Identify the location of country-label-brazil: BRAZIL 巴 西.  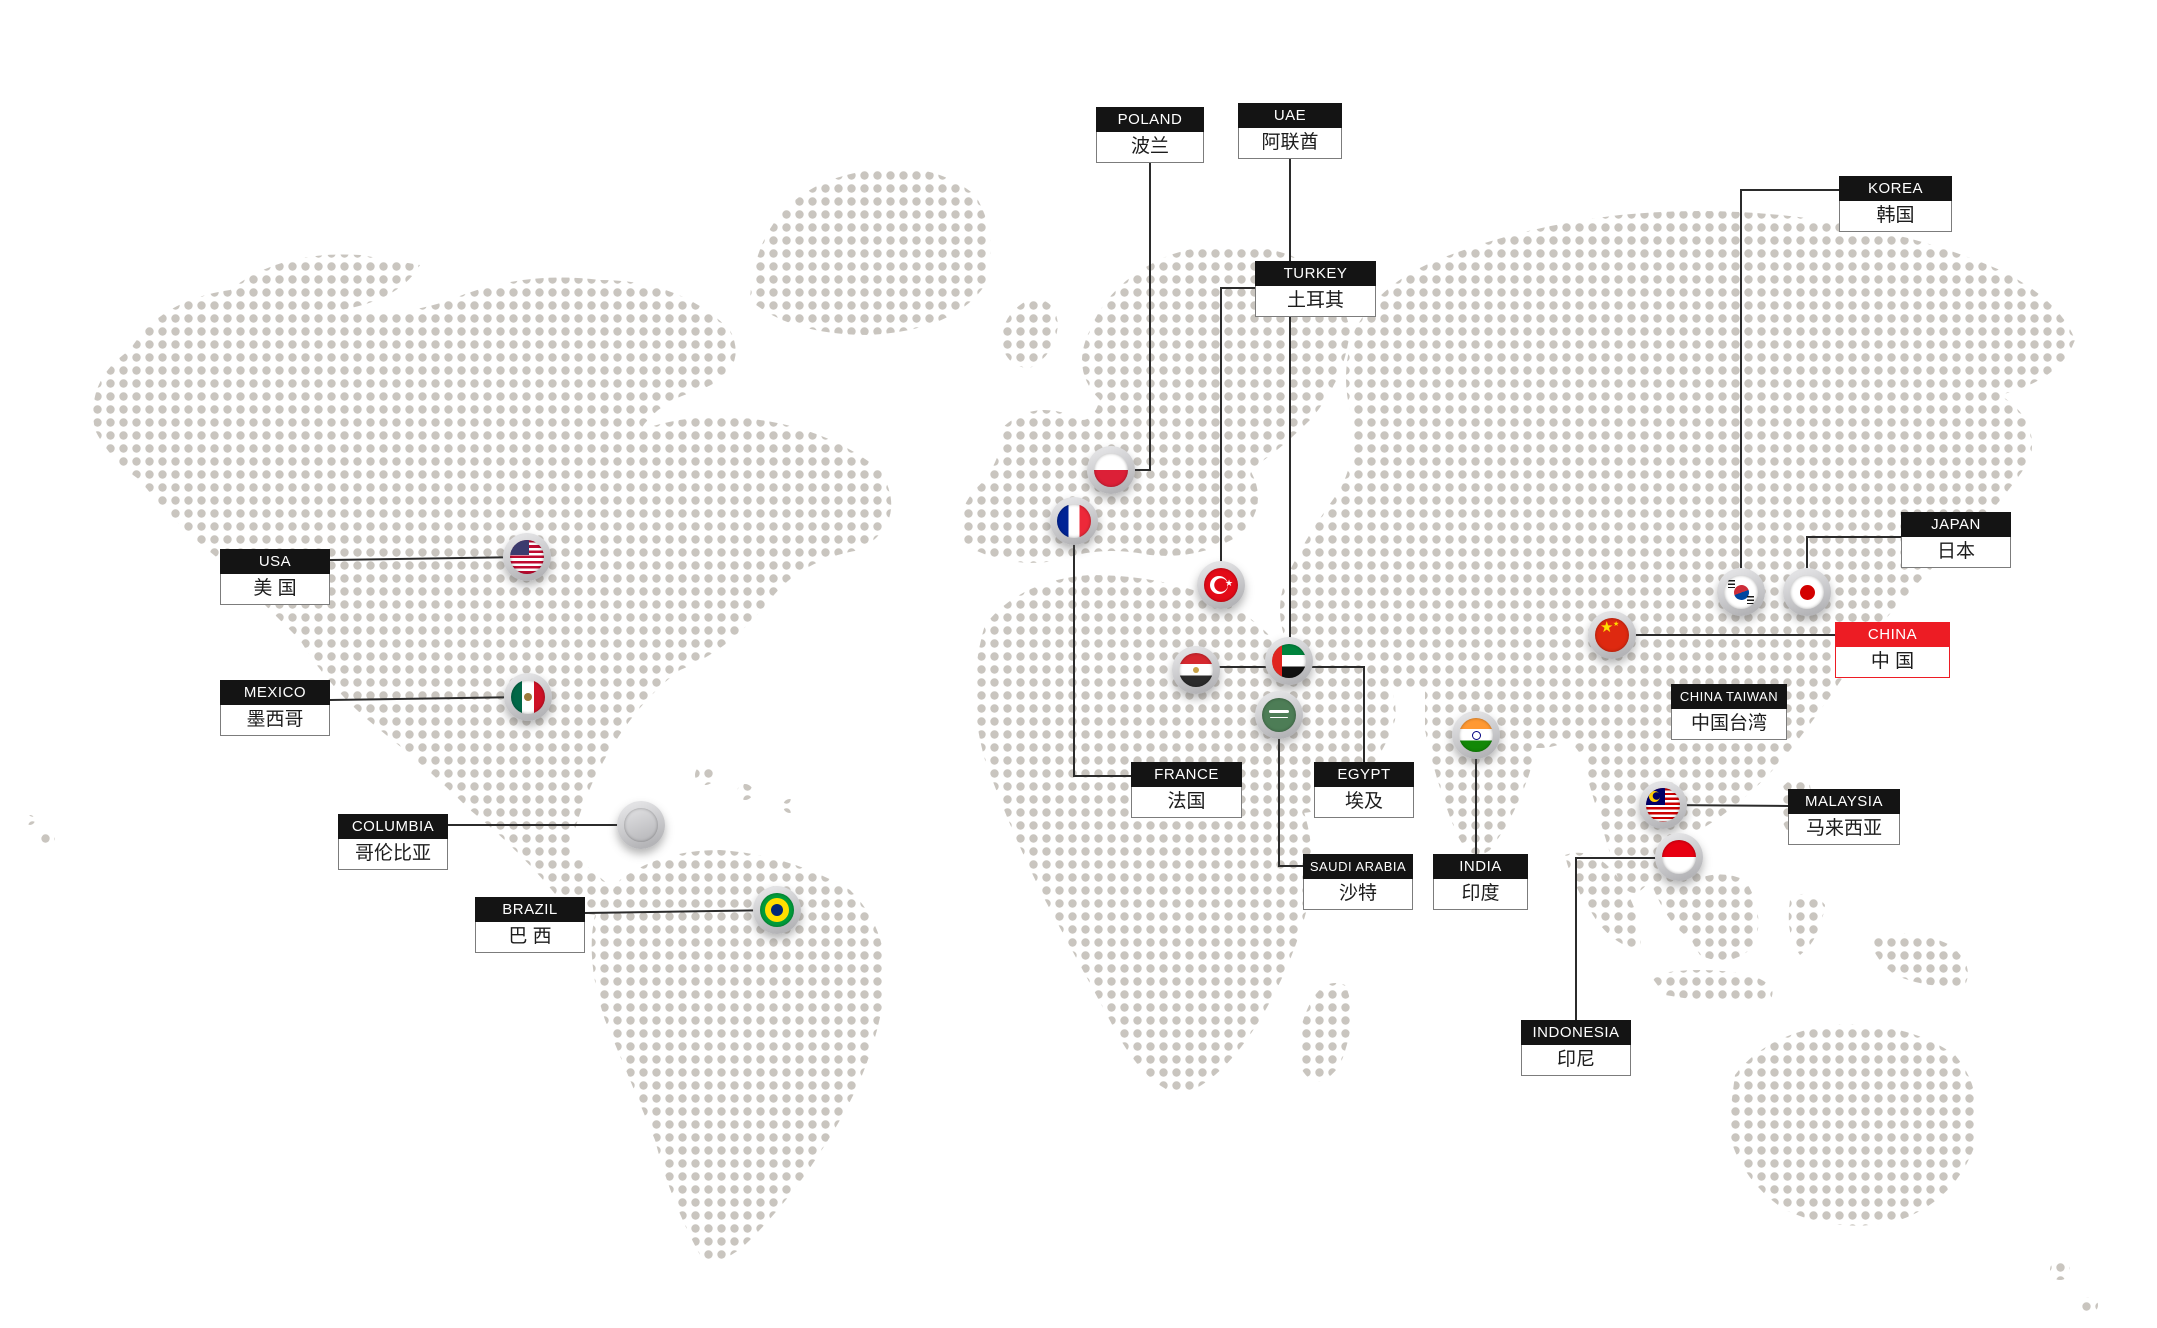
(530, 925).